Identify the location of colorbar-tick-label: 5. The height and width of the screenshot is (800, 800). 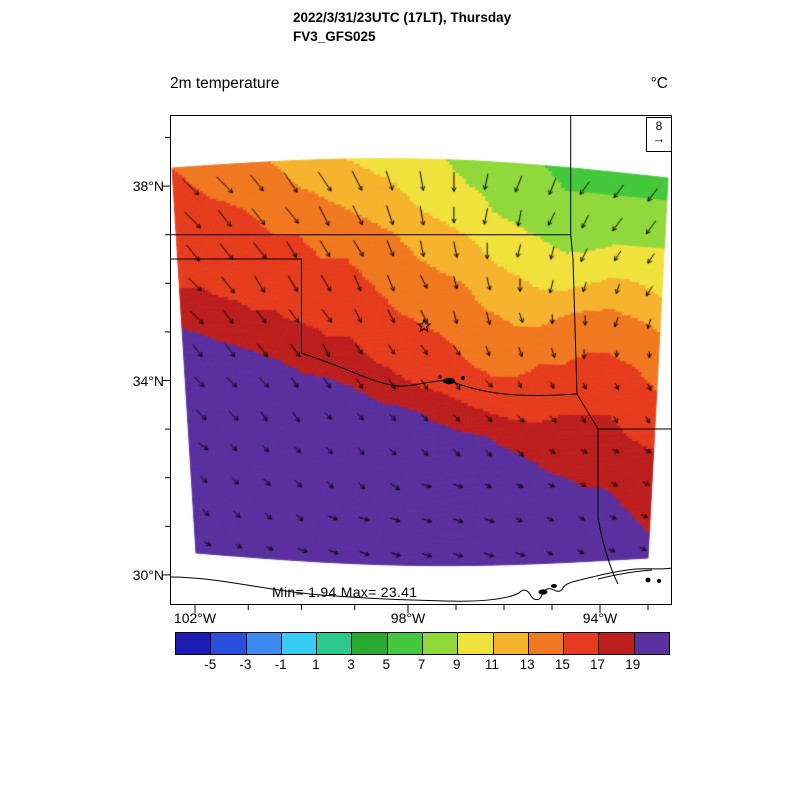
(386, 664).